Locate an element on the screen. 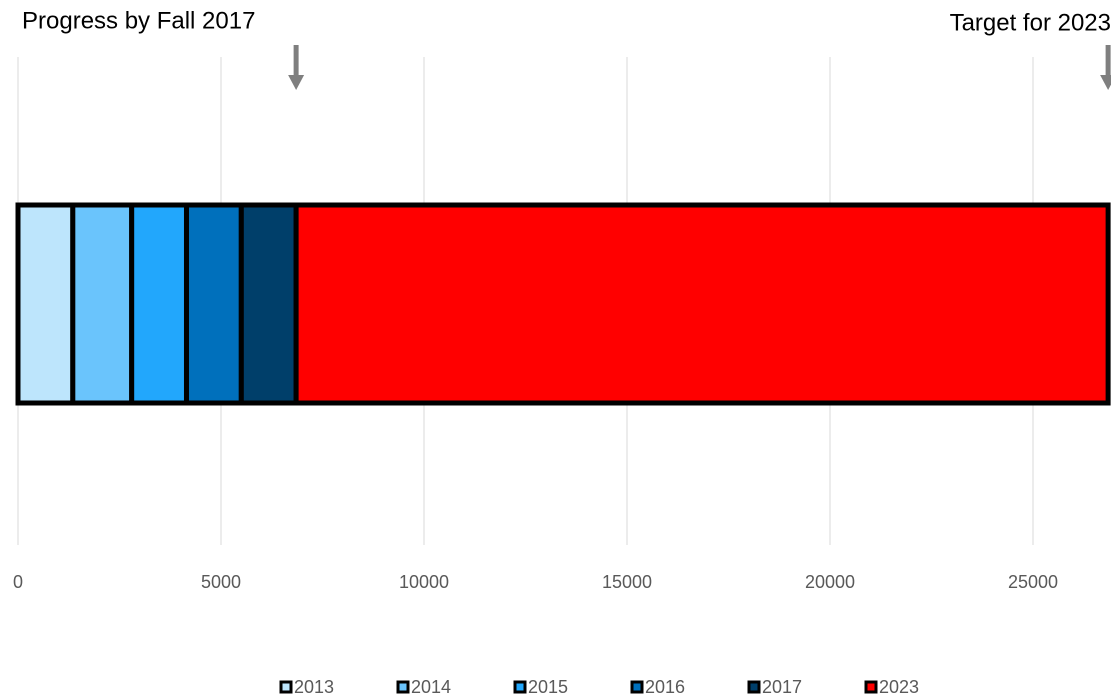 The width and height of the screenshot is (1111, 698). annotation: Progress by Fall 2017 is located at coordinates (138, 20).